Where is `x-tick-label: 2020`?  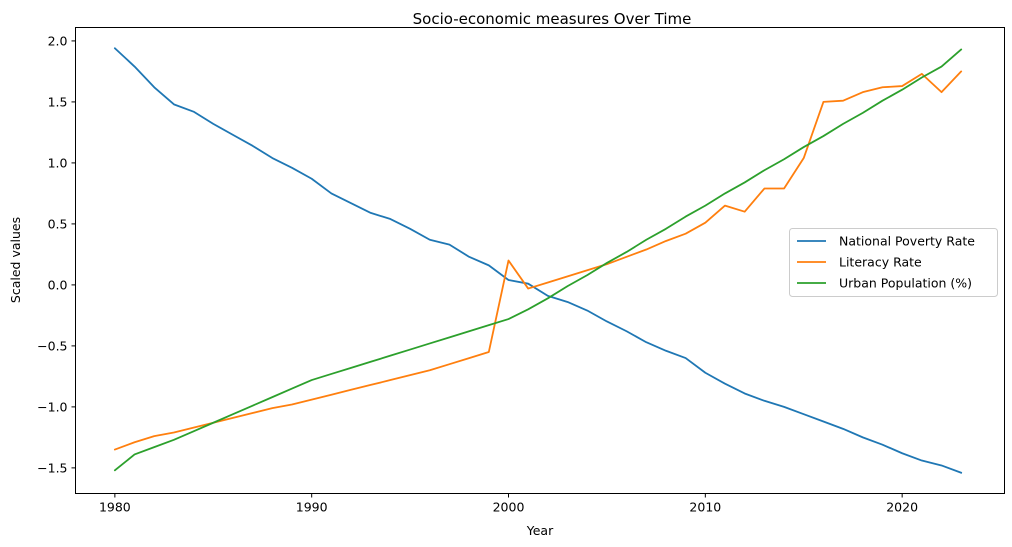
x-tick-label: 2020 is located at coordinates (902, 507).